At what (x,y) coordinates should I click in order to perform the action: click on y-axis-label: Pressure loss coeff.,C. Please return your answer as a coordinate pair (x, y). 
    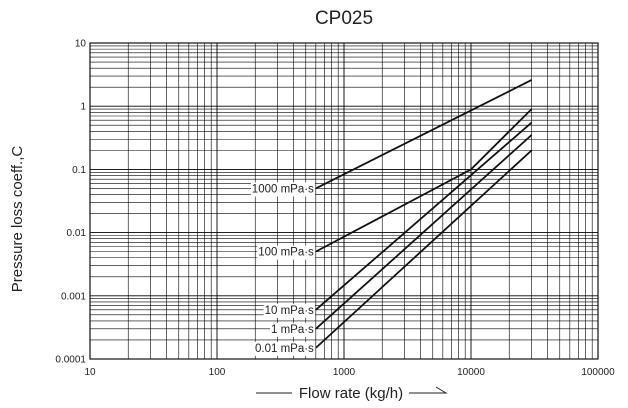
    Looking at the image, I should click on (17, 219).